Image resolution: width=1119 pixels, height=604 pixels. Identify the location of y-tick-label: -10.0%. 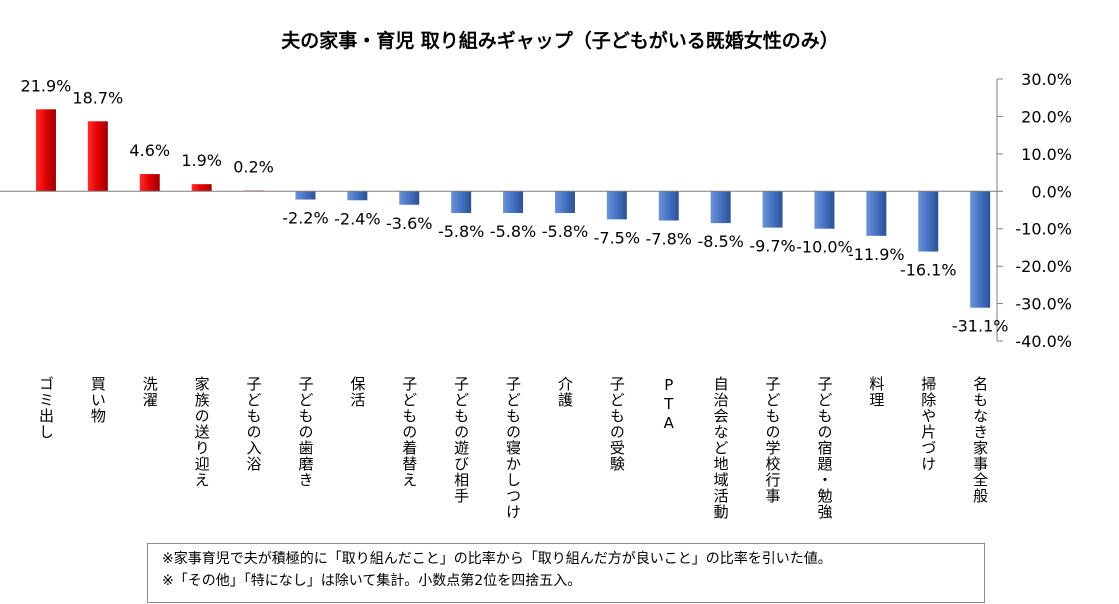
(1043, 229).